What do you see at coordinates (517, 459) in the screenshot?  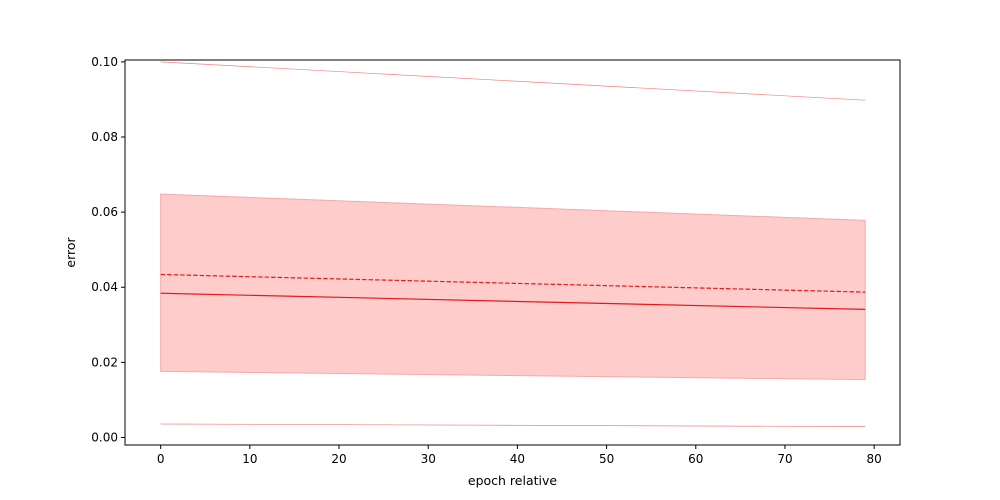 I see `x-tick-label: 40` at bounding box center [517, 459].